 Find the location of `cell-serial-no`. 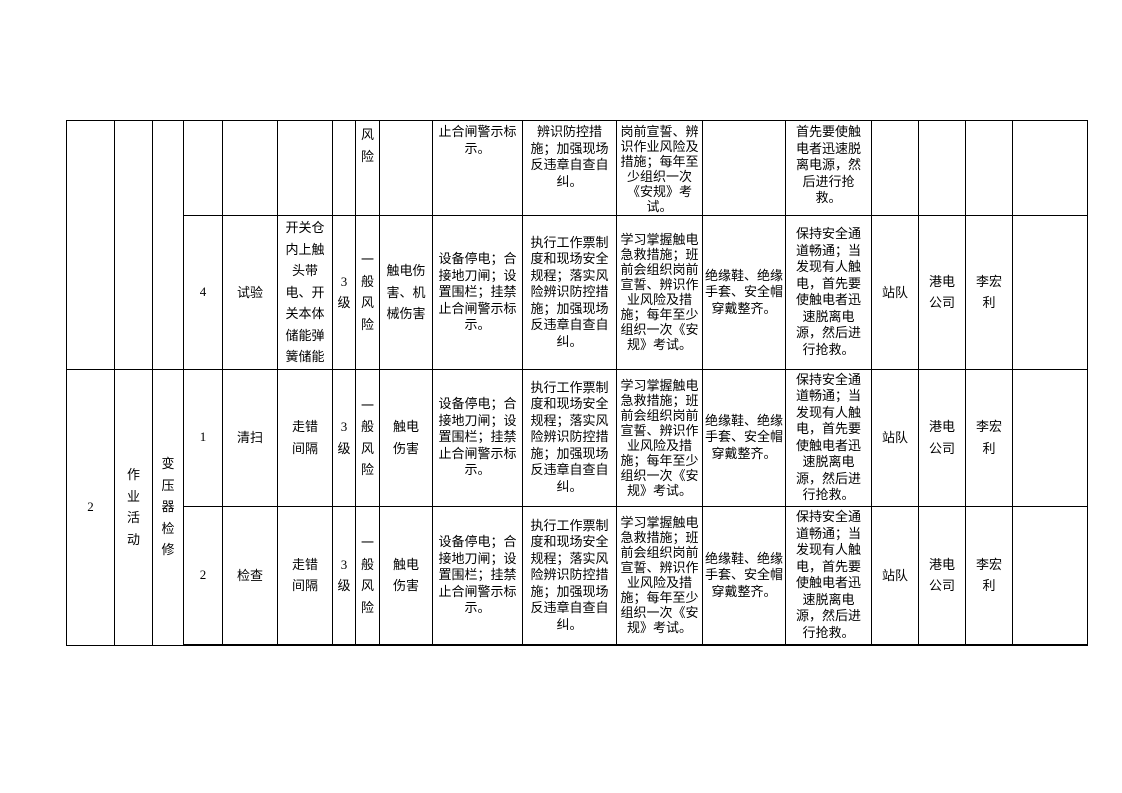

cell-serial-no is located at coordinates (90, 245).